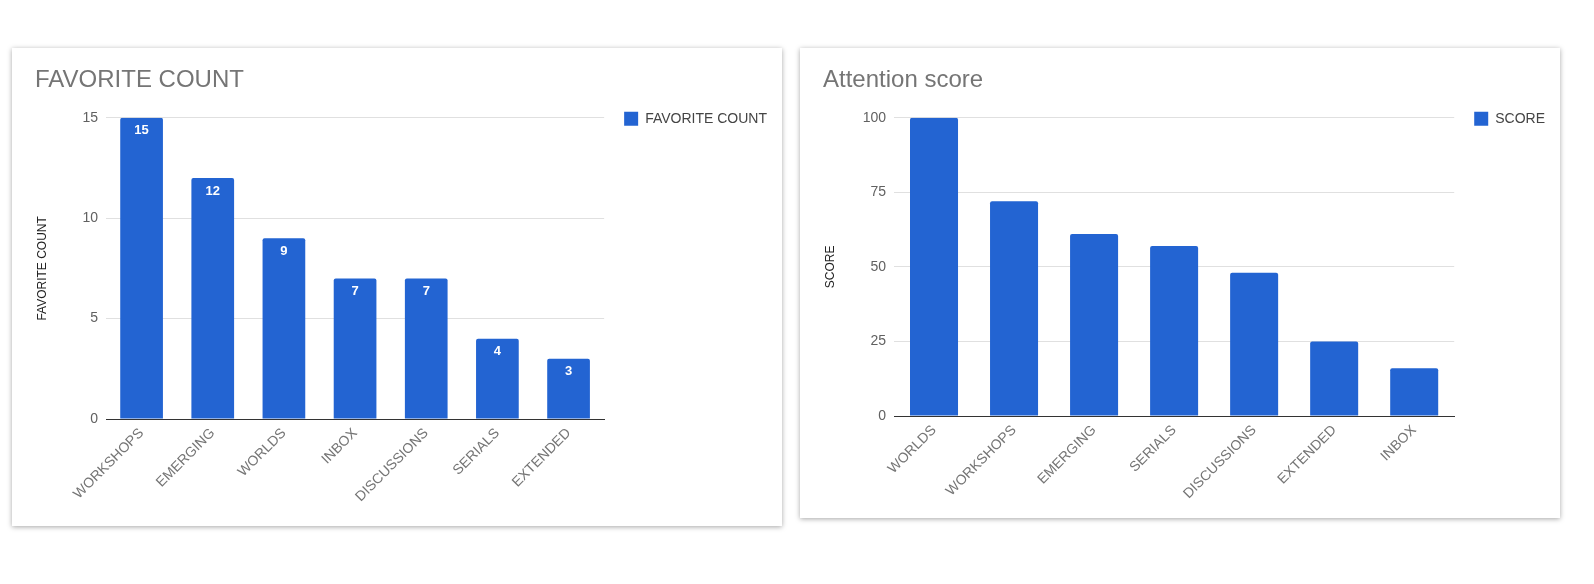 Image resolution: width=1594 pixels, height=584 pixels. What do you see at coordinates (568, 371) in the screenshot?
I see `data-label: 3` at bounding box center [568, 371].